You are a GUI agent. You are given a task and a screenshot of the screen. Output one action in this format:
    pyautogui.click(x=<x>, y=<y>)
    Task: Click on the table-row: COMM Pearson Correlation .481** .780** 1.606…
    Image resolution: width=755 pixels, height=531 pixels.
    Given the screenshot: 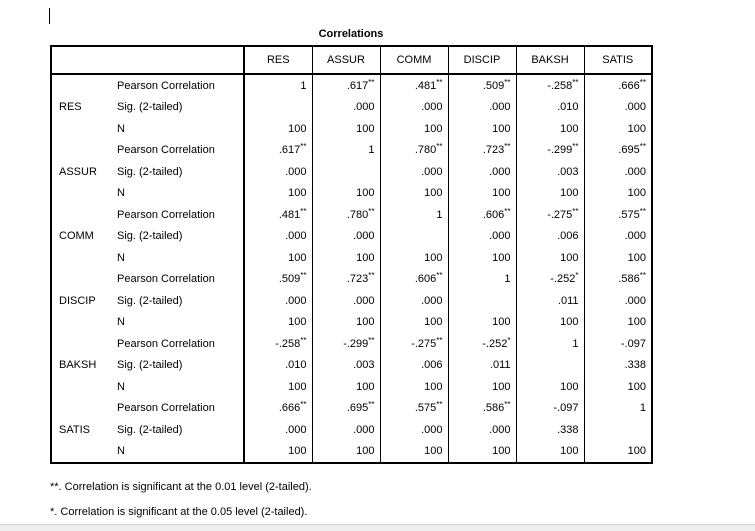 What is the action you would take?
    pyautogui.click(x=351, y=223)
    